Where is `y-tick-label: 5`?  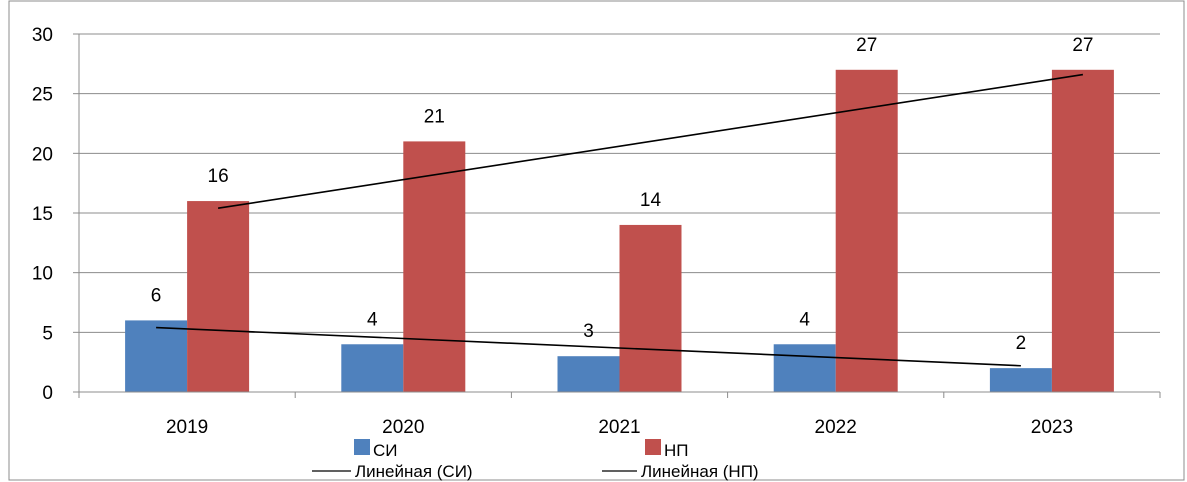 y-tick-label: 5 is located at coordinates (47, 333).